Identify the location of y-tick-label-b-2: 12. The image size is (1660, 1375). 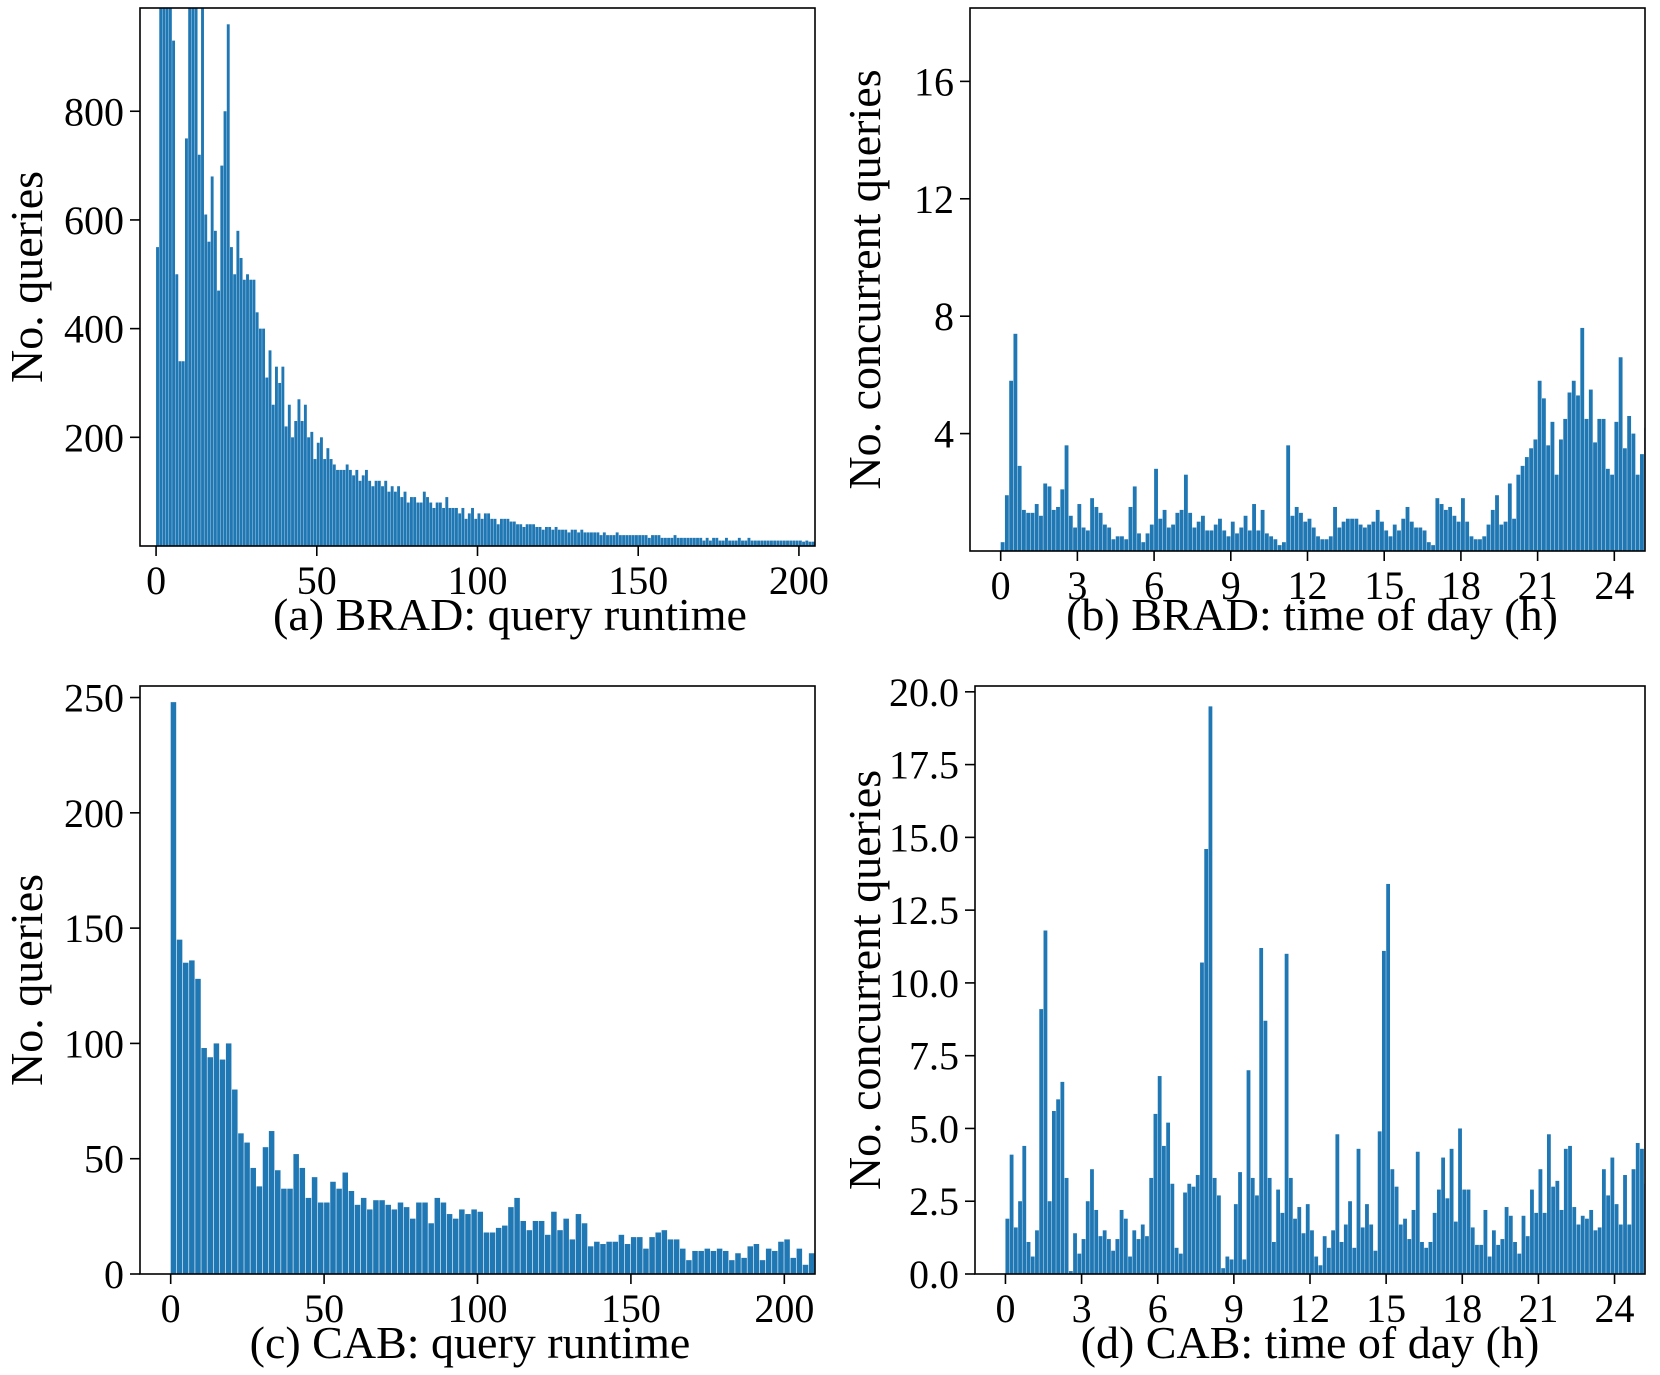
(934, 199).